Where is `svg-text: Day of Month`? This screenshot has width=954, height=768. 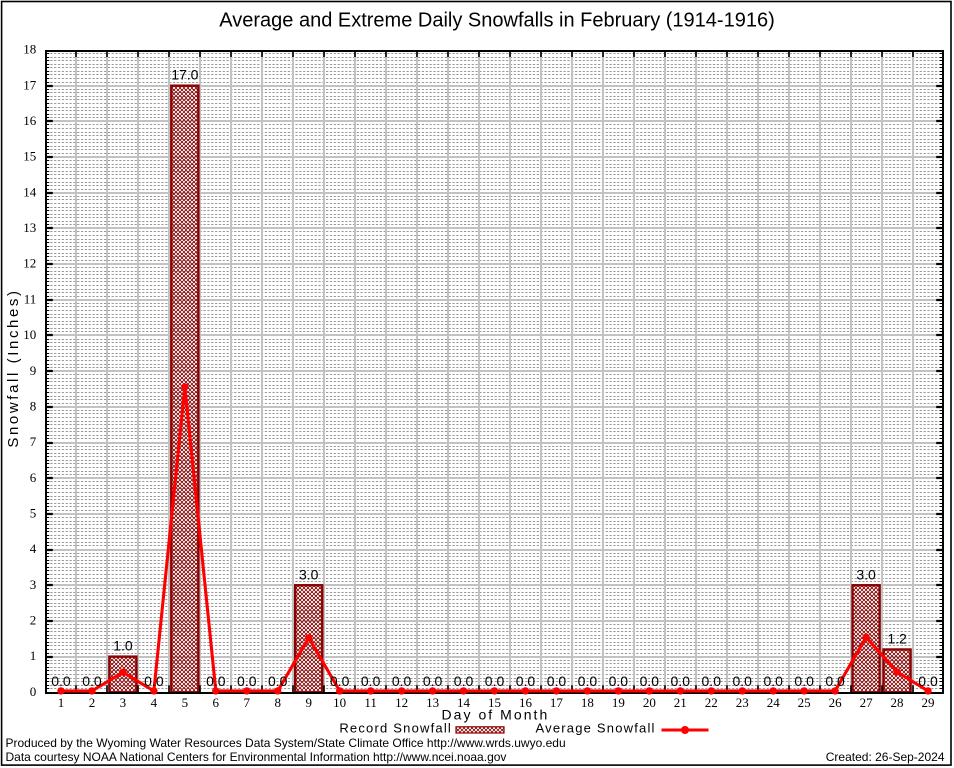
svg-text: Day of Month is located at coordinates (495, 715).